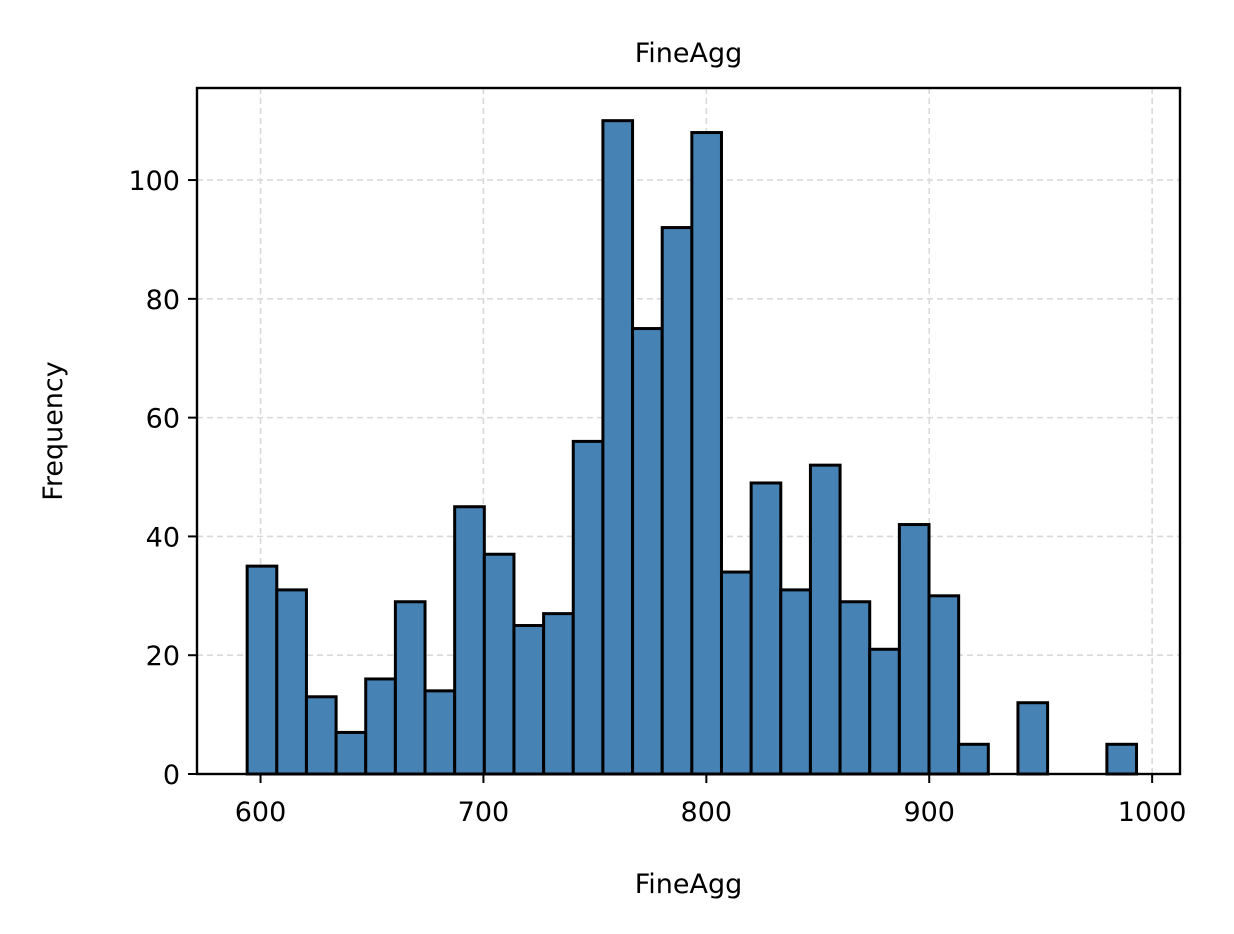 The image size is (1234, 934). What do you see at coordinates (171, 775) in the screenshot?
I see `y-tick-label: 0` at bounding box center [171, 775].